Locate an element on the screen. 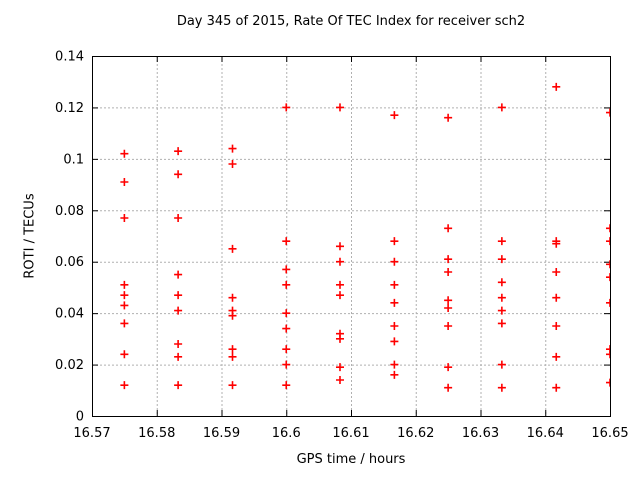 The image size is (640, 480). x-tick-label: 16.62 is located at coordinates (415, 433).